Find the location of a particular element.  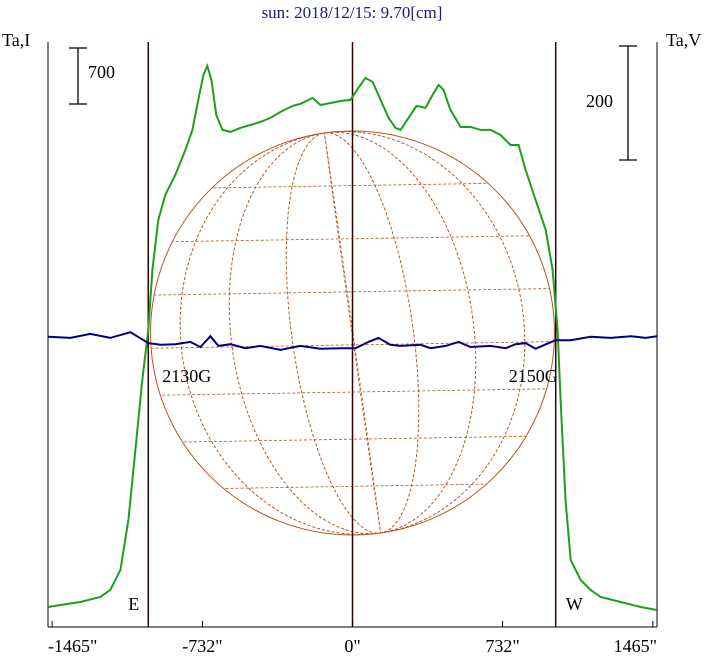

x-tick-label: -732" is located at coordinates (202, 646).